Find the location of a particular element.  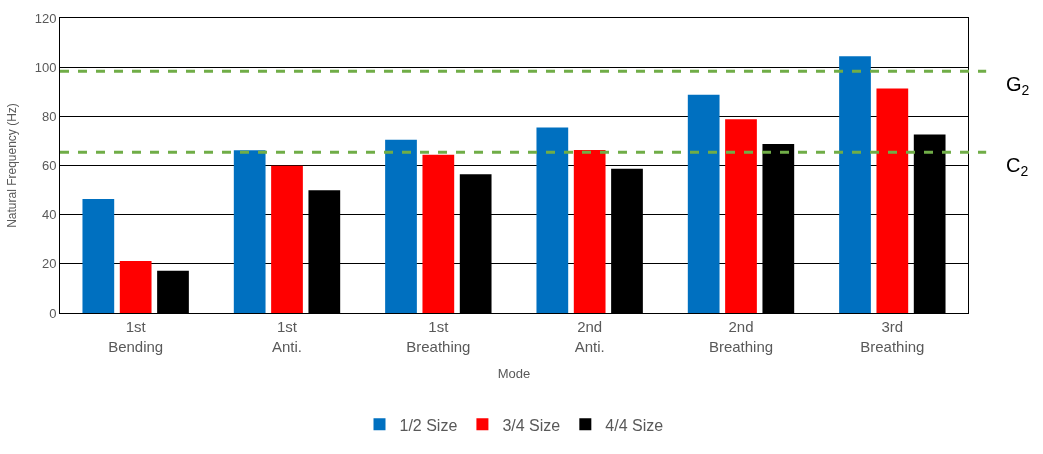

x-tick-label: 3rd Breathing is located at coordinates (892, 336).